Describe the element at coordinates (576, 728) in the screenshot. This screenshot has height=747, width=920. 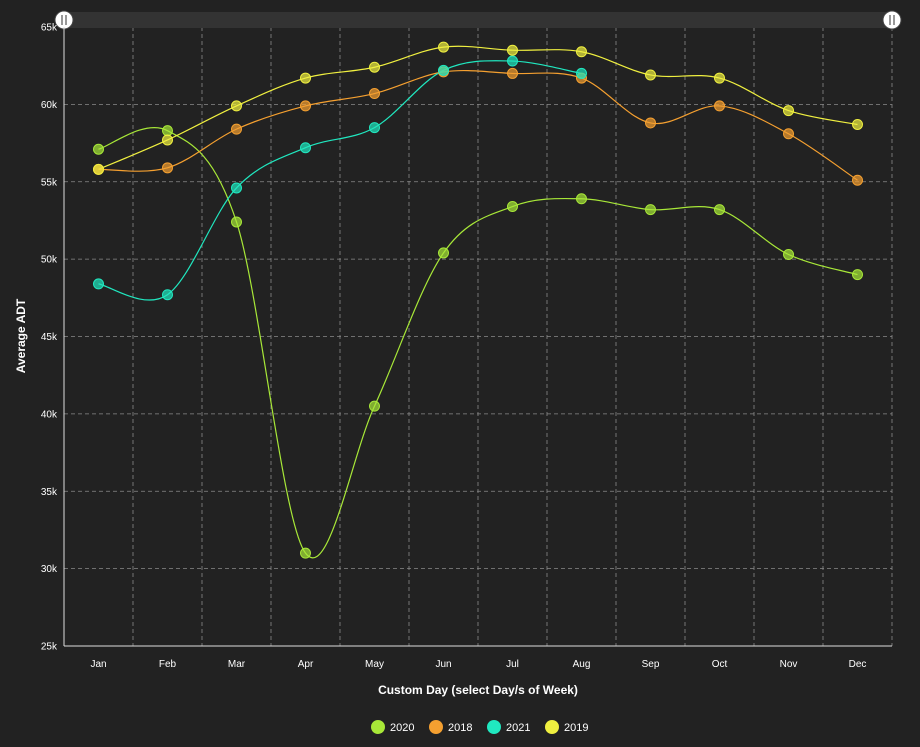
I see `legend-label: 2019` at that location.